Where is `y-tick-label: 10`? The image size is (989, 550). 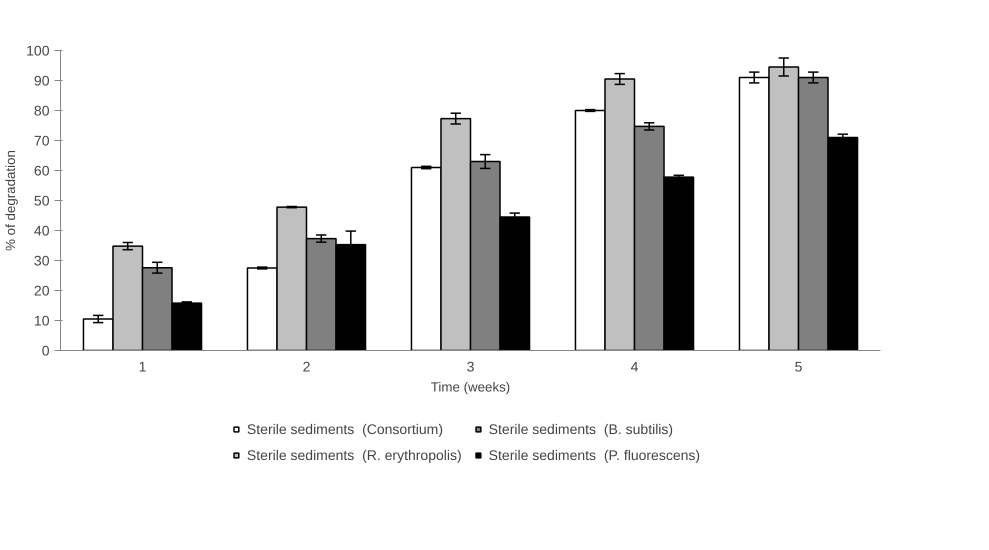
y-tick-label: 10 is located at coordinates (42, 320).